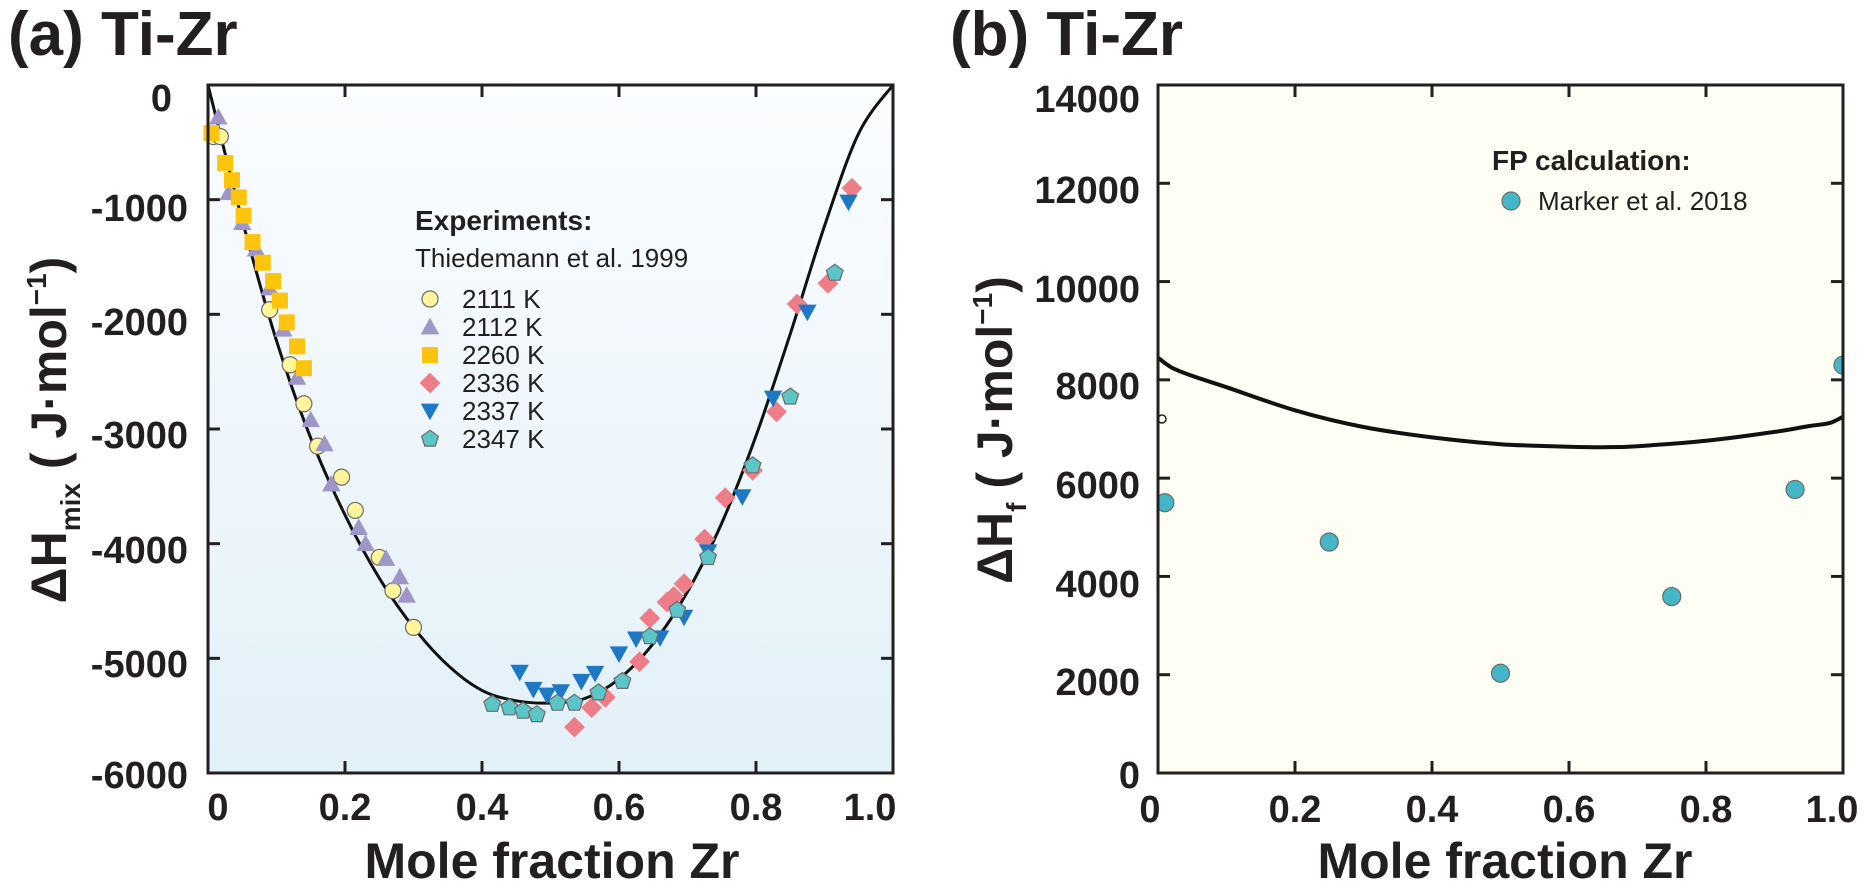  I want to click on legend-label: 2336 K, so click(503, 383).